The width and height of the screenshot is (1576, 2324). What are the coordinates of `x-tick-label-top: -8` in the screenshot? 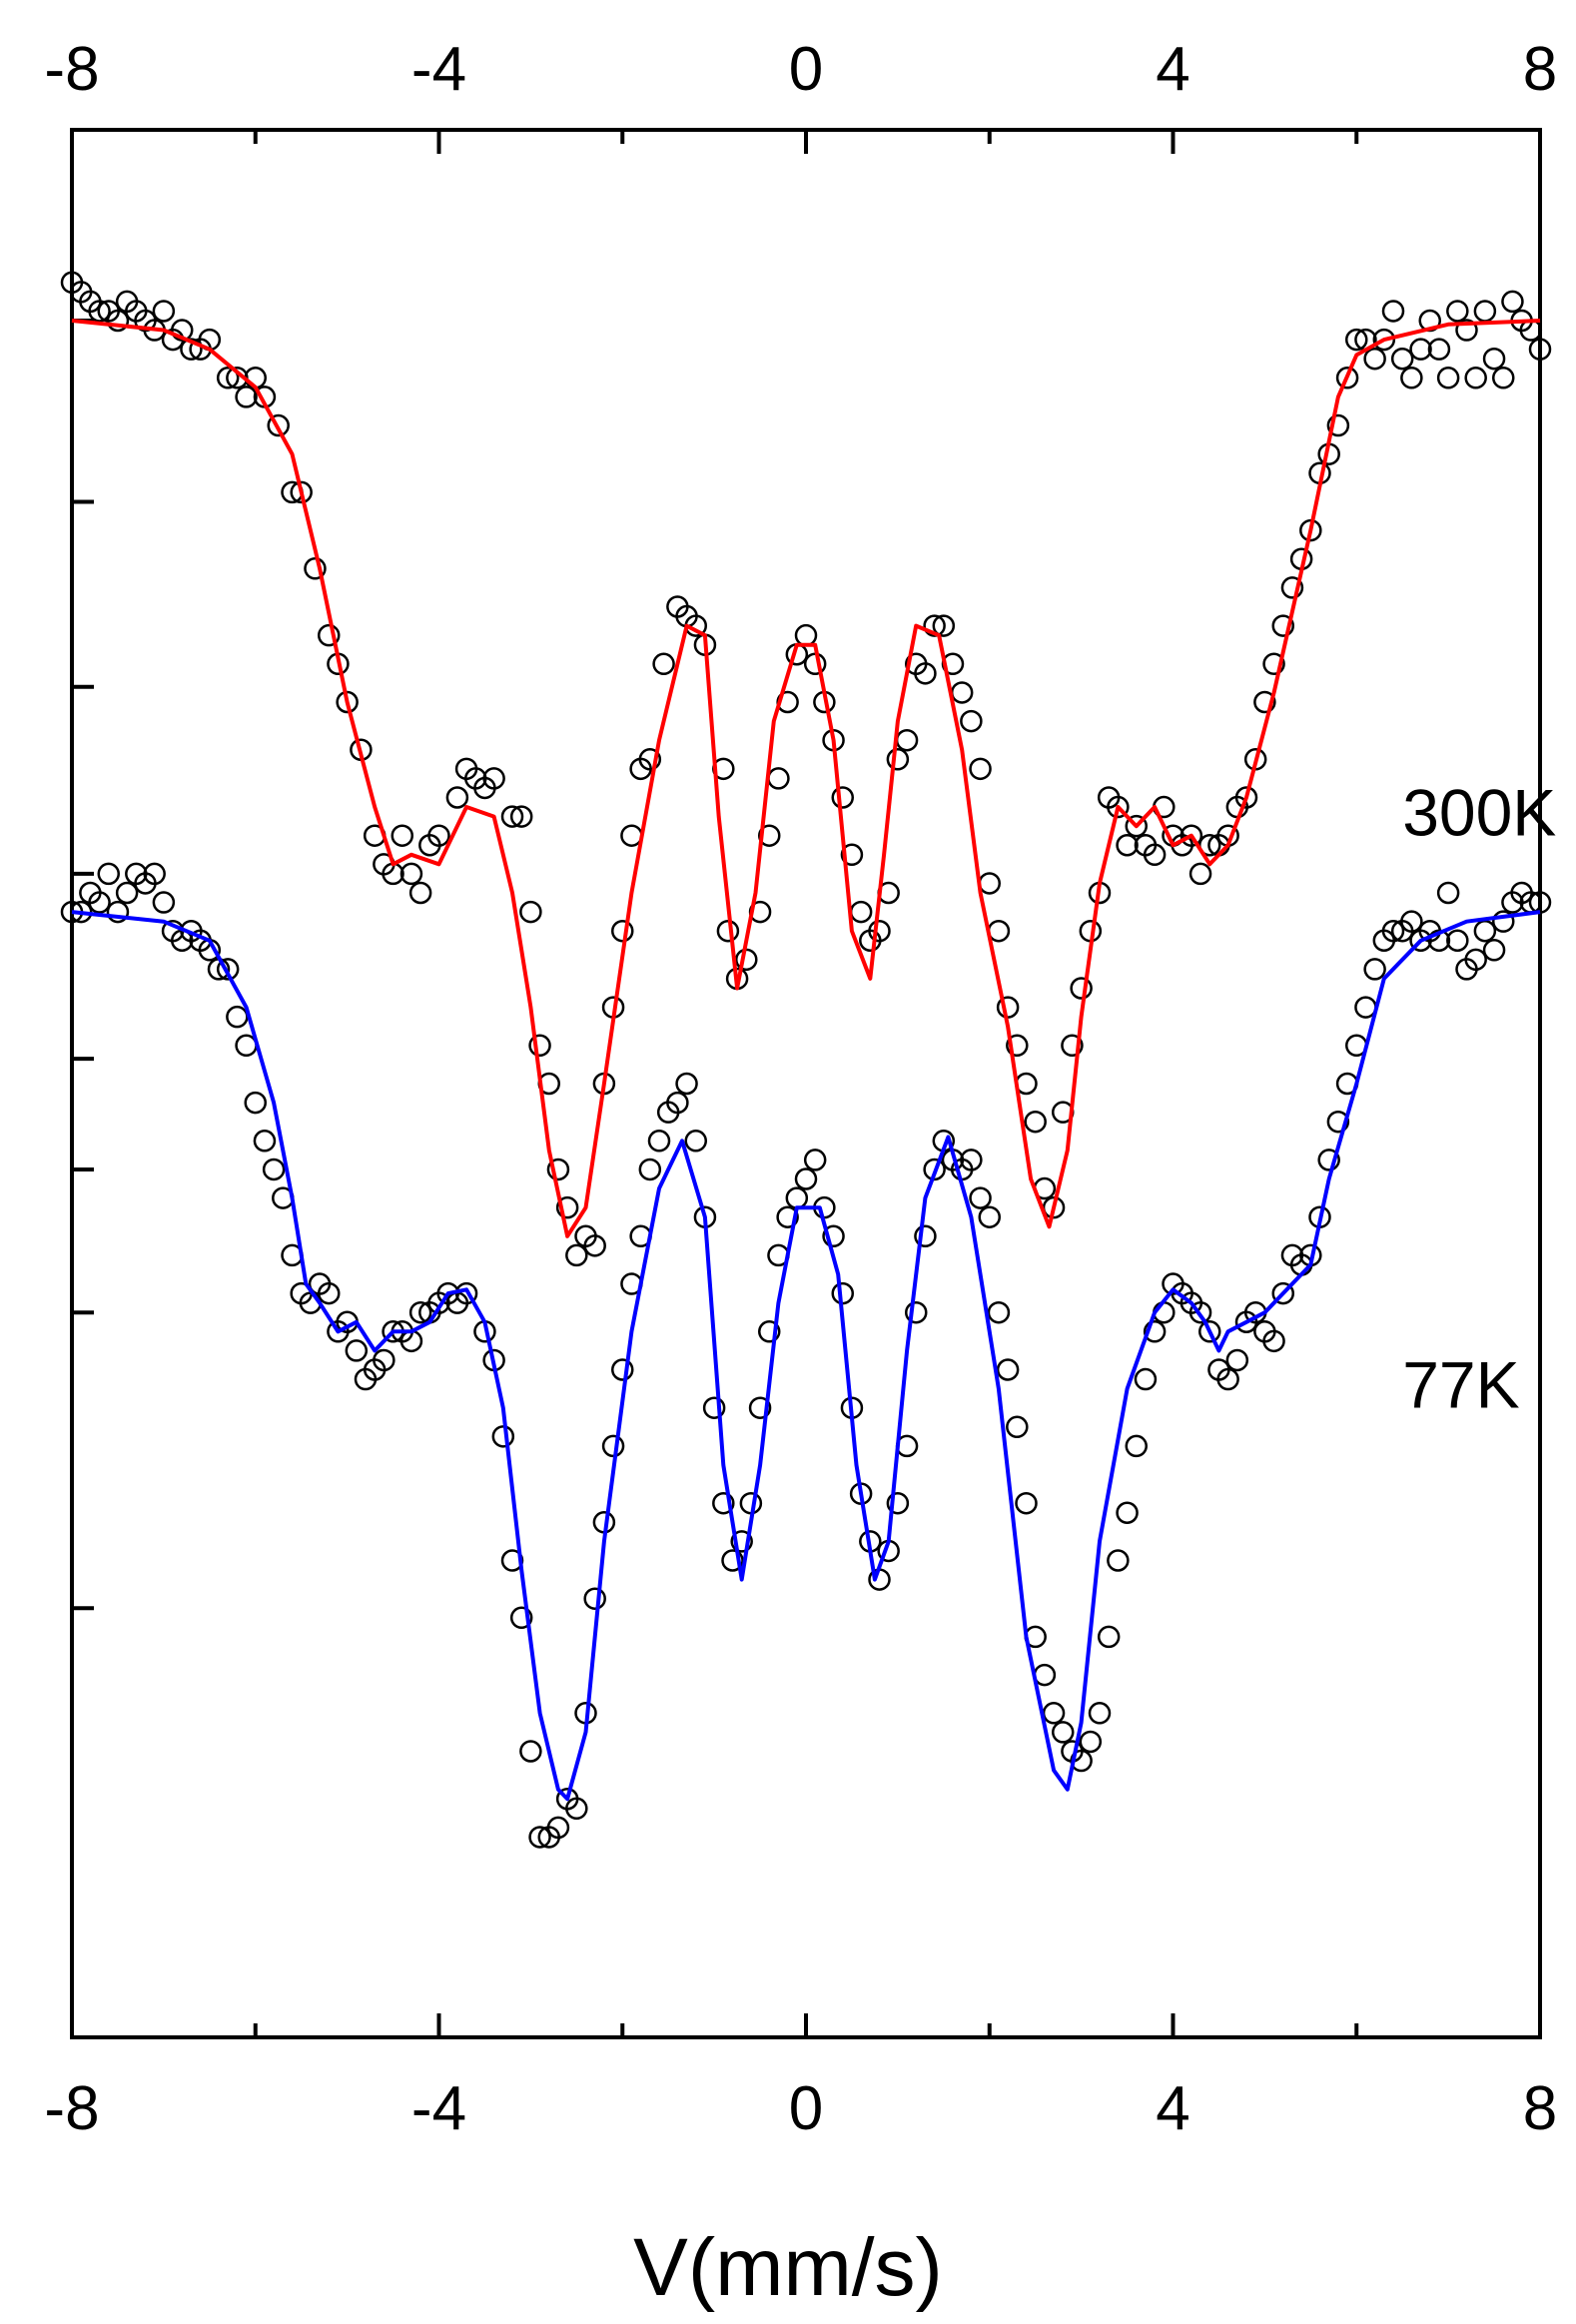 It's located at (71, 69).